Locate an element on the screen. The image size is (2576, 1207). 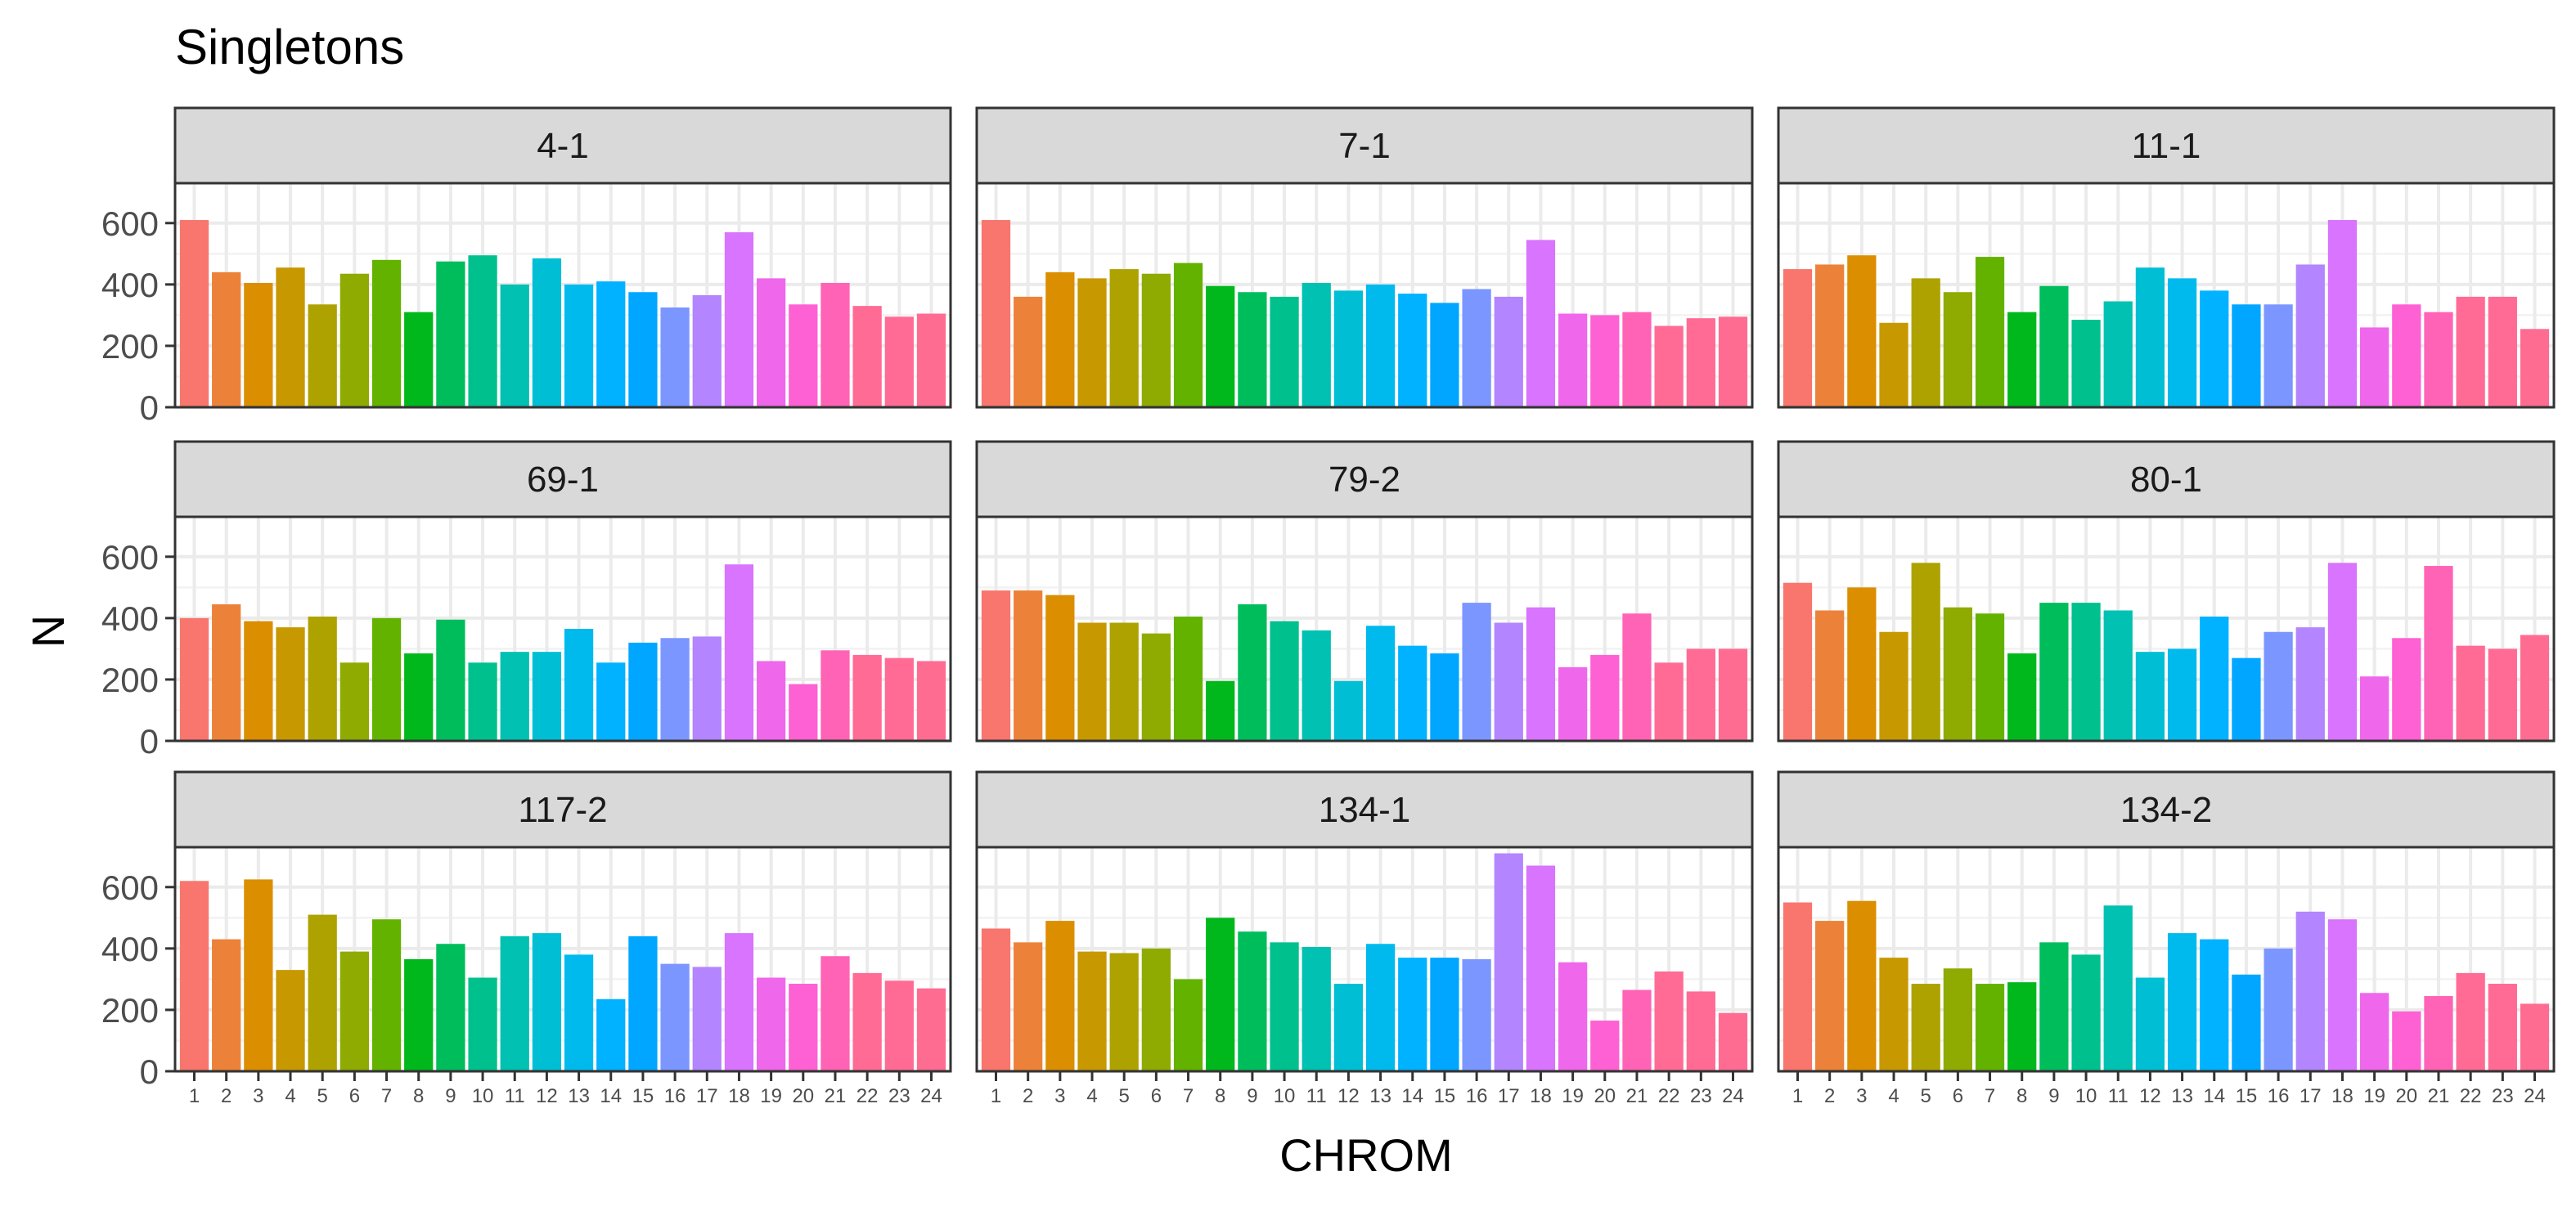
bar-79-2-chr7 is located at coordinates (1188, 678).